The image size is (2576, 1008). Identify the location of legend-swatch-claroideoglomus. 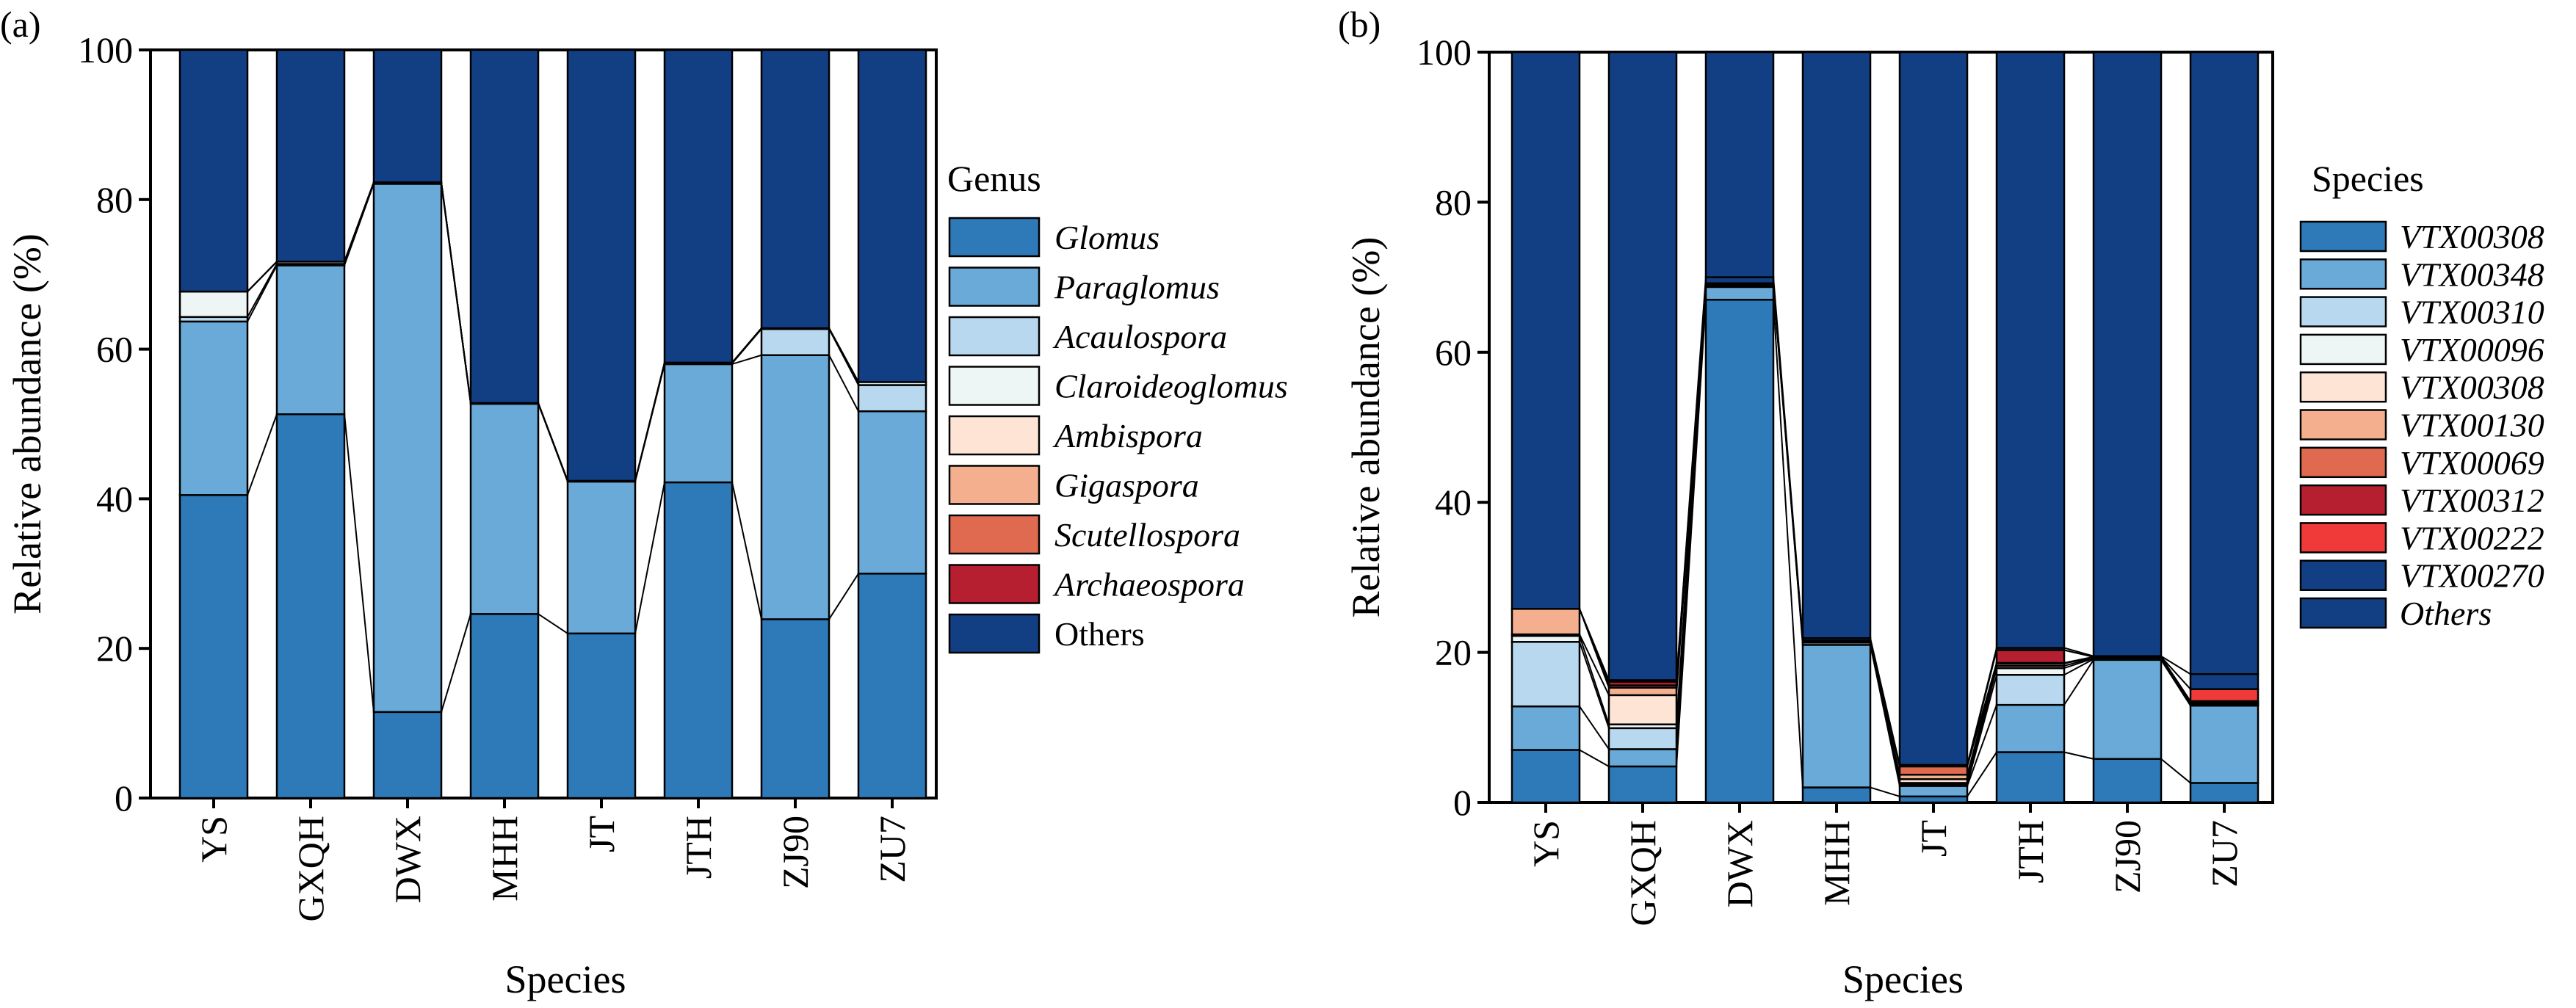
(994, 386).